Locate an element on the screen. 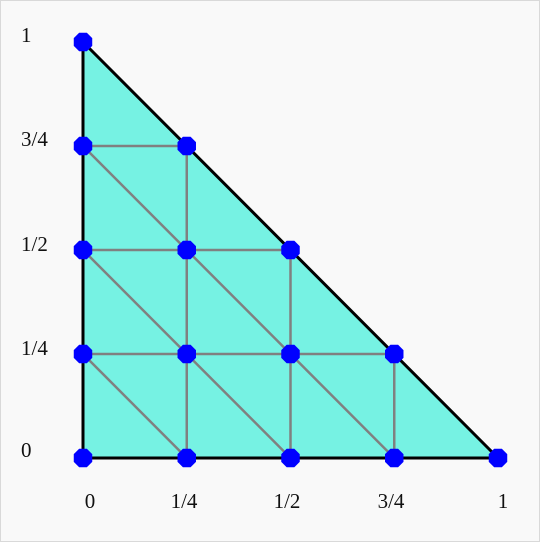 The height and width of the screenshot is (542, 540). x-tick-label-1: 1/4 is located at coordinates (184, 501).